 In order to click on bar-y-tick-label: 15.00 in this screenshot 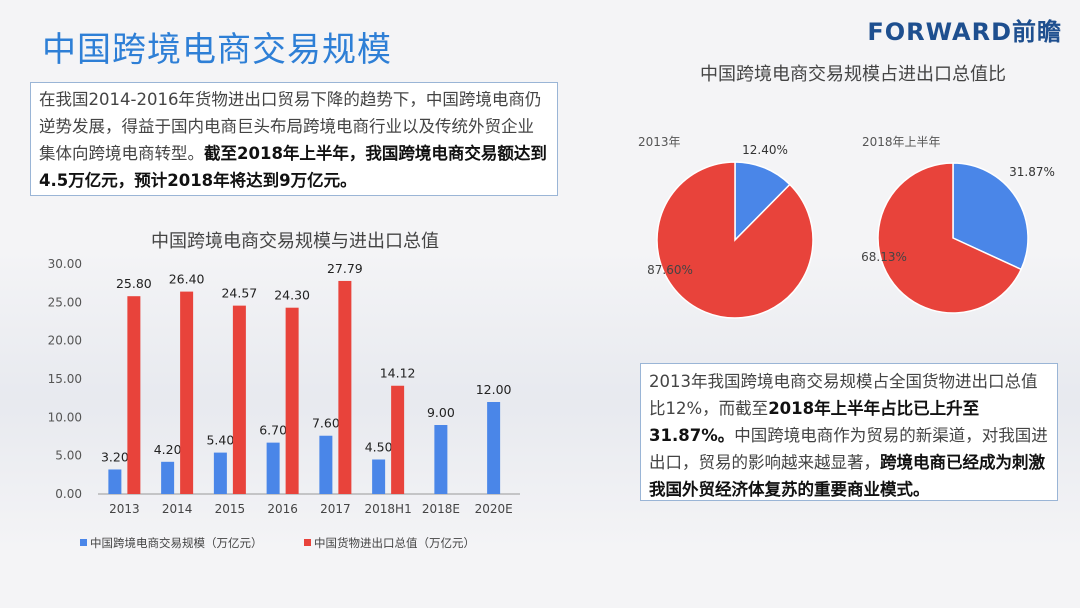, I will do `click(65, 379)`.